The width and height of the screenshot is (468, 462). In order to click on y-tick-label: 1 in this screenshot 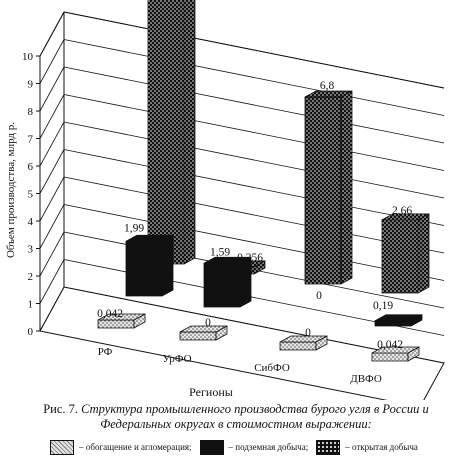, I will do `click(31, 305)`.